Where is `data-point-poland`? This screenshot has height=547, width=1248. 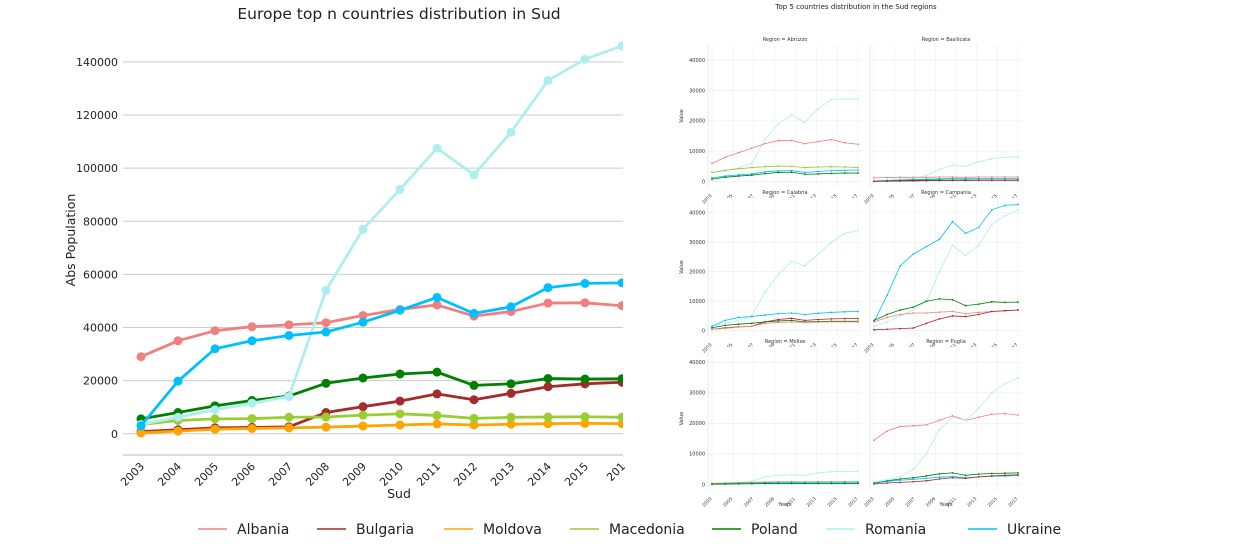
data-point-poland is located at coordinates (511, 384).